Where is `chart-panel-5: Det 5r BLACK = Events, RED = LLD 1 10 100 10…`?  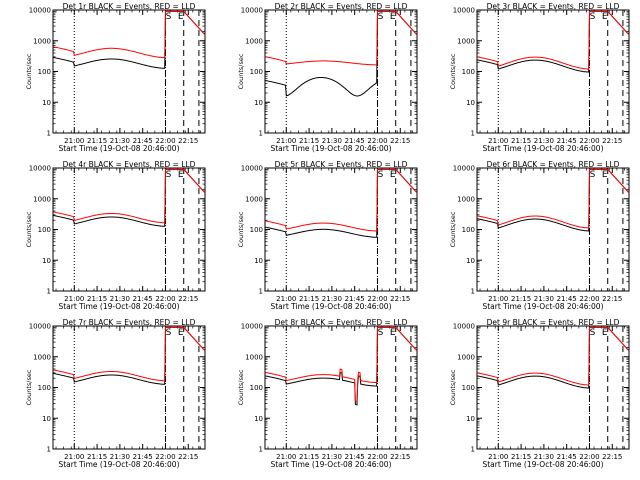
chart-panel-5: Det 5r BLACK = Events, RED = LLD 1 10 100 10… is located at coordinates (327, 235).